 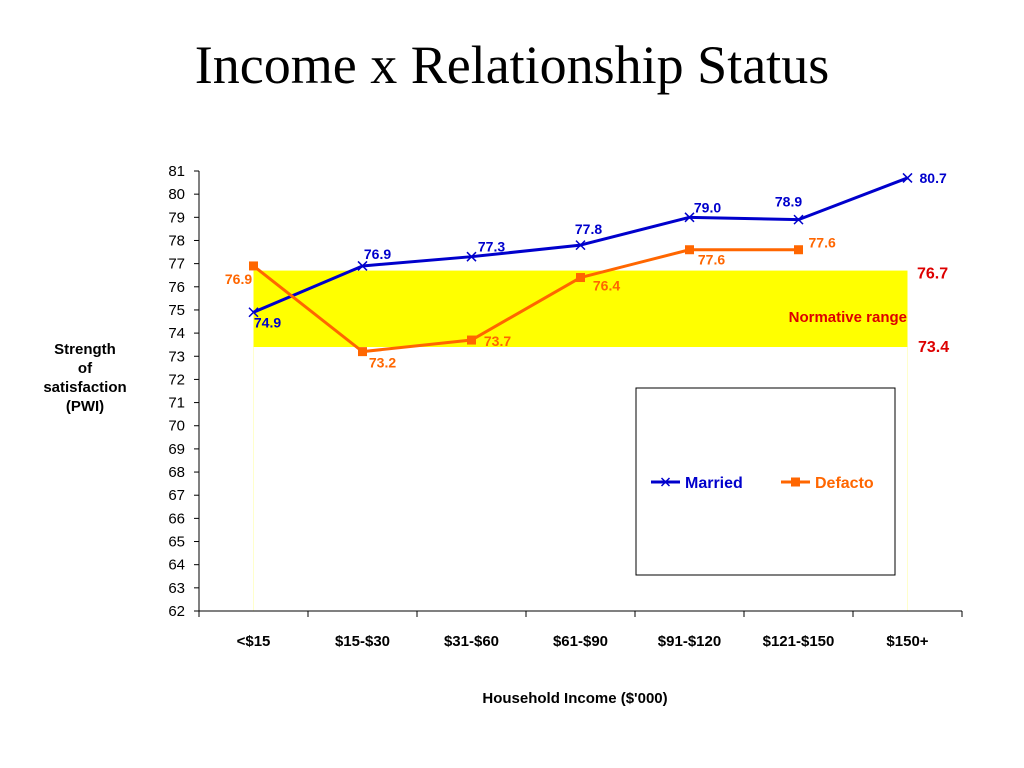 What do you see at coordinates (606, 286) in the screenshot?
I see `data-label-defacto: 76.4` at bounding box center [606, 286].